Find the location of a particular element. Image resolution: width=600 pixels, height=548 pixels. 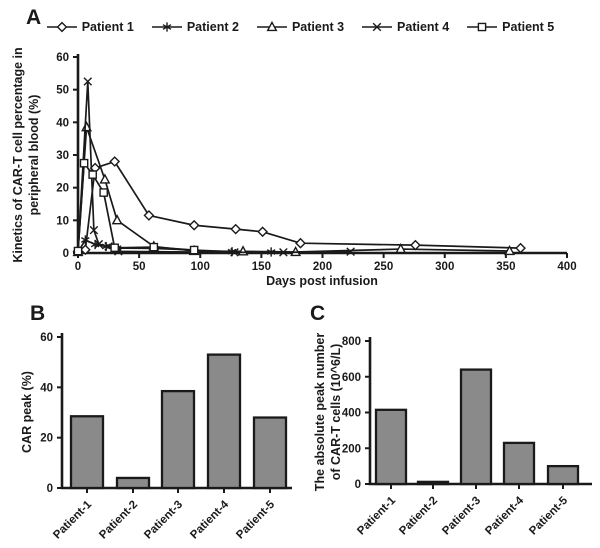

panel-b-label: B is located at coordinates (38, 313).